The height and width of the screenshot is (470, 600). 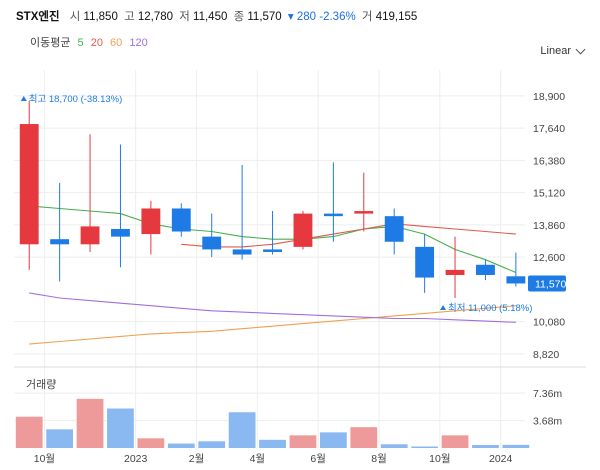 I want to click on ma-5-label: 5, so click(x=80, y=43).